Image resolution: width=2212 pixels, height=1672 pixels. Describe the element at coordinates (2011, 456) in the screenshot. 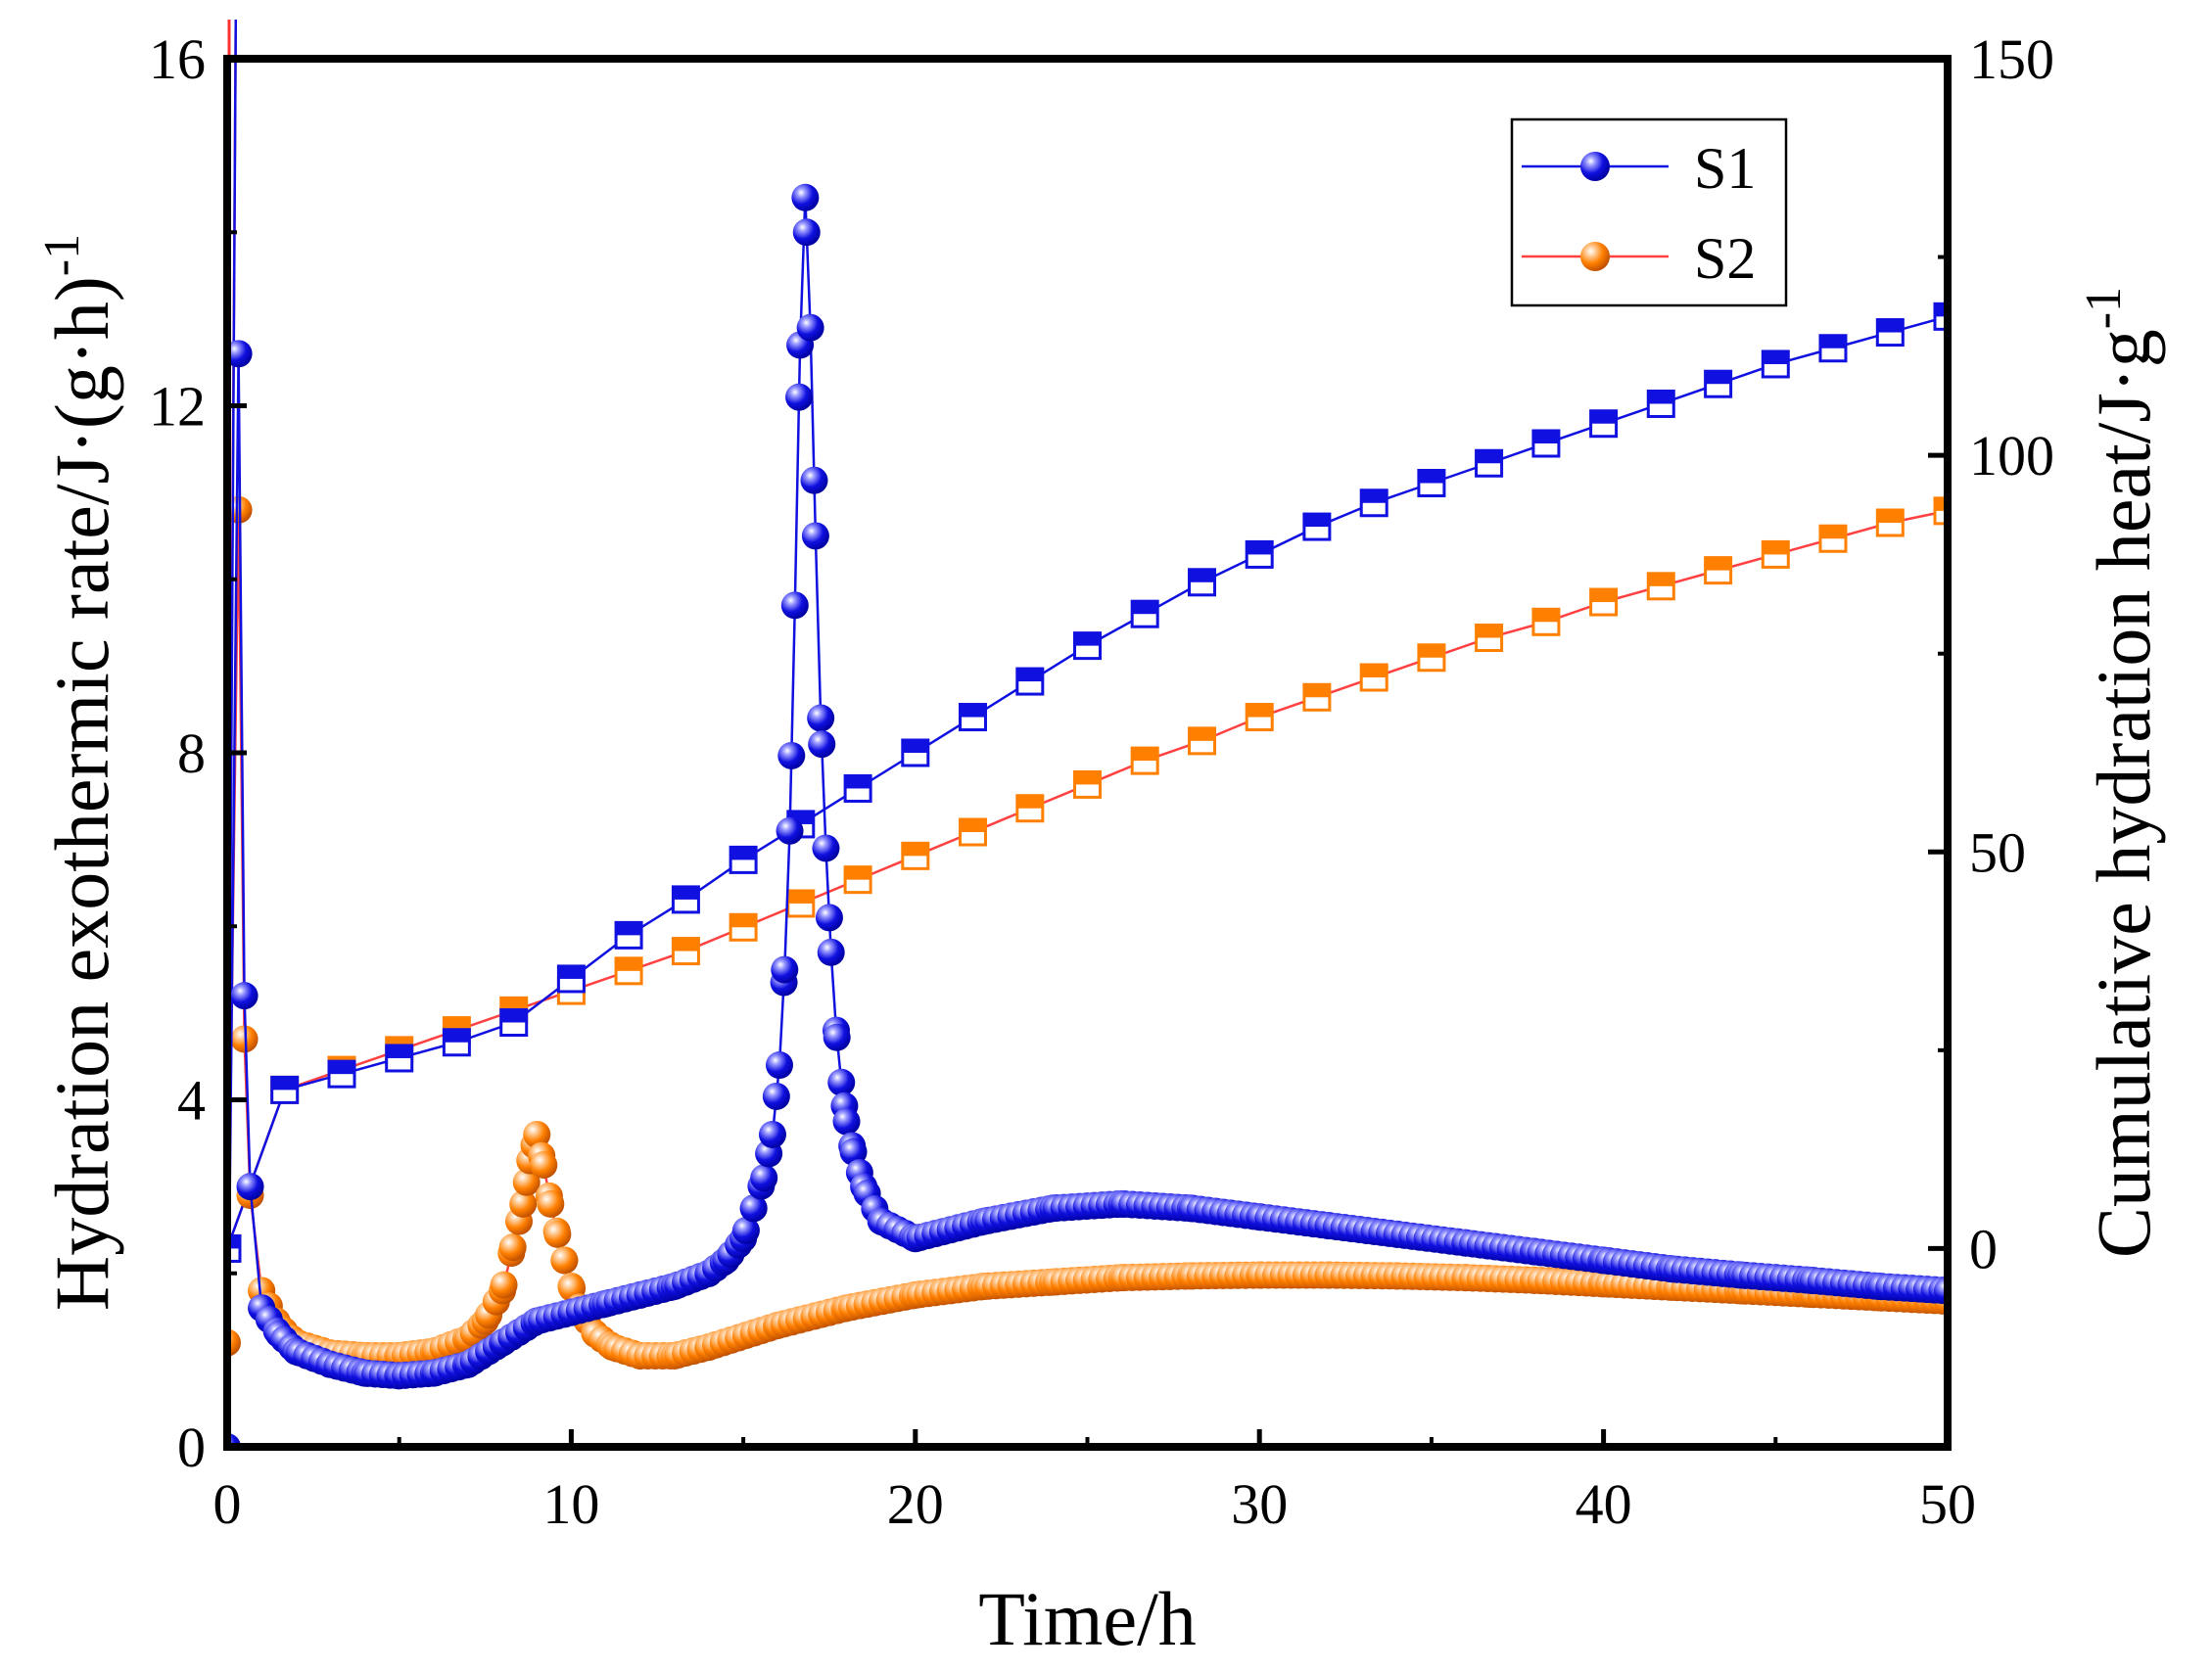

I see `y-right-tick-label: 100` at that location.